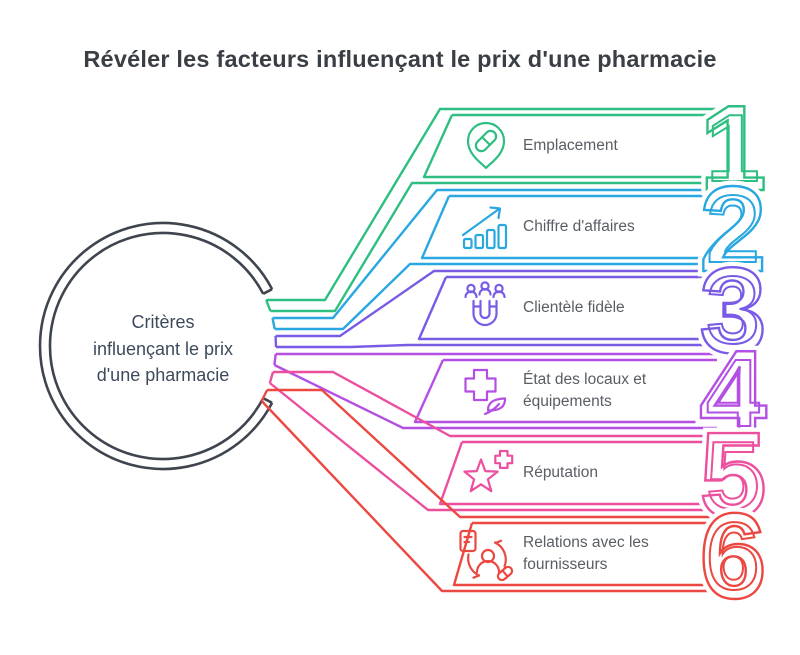 This screenshot has width=800, height=655. What do you see at coordinates (484, 228) in the screenshot?
I see `bar-chart-growth-icon` at bounding box center [484, 228].